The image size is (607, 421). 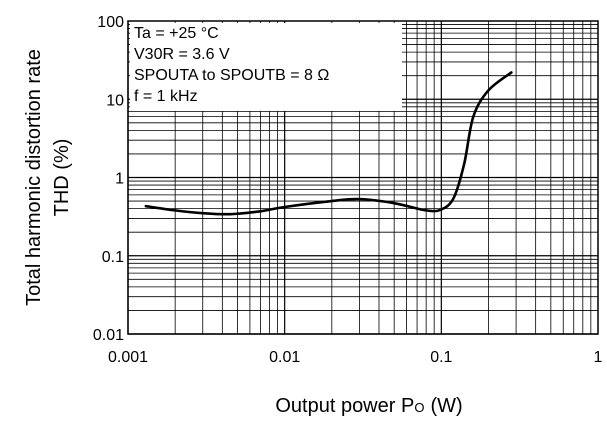 What do you see at coordinates (182, 54) in the screenshot?
I see `condition-line: V30R = 3.6 V` at bounding box center [182, 54].